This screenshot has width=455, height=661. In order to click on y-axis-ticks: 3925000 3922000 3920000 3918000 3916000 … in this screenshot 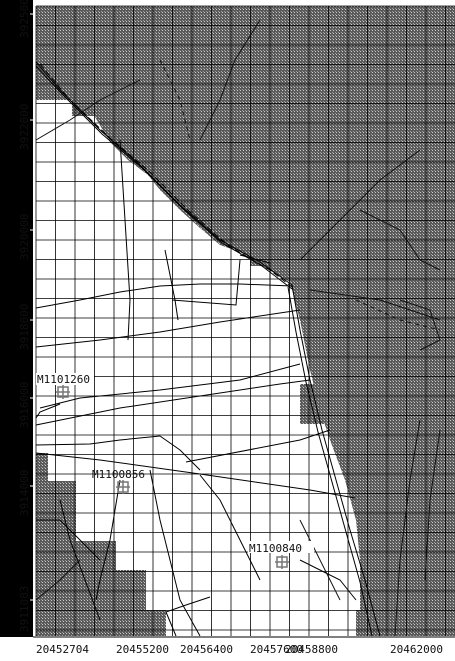, I will do `click(24, 316)`.